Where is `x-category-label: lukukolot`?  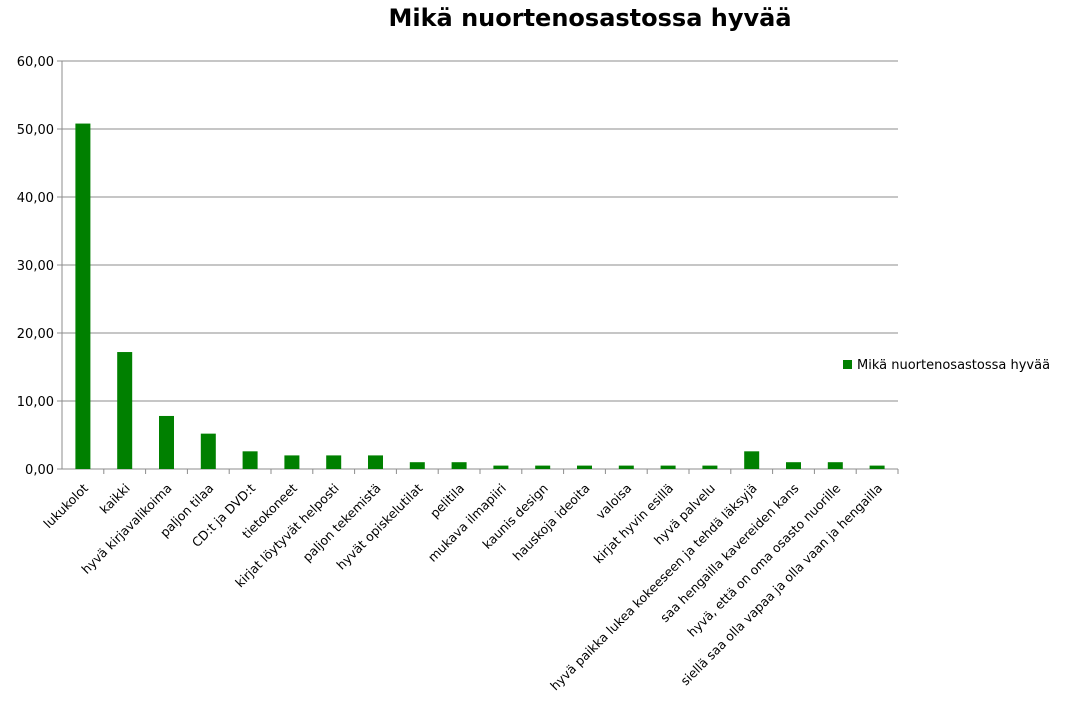 x-category-label: lukukolot is located at coordinates (65, 505).